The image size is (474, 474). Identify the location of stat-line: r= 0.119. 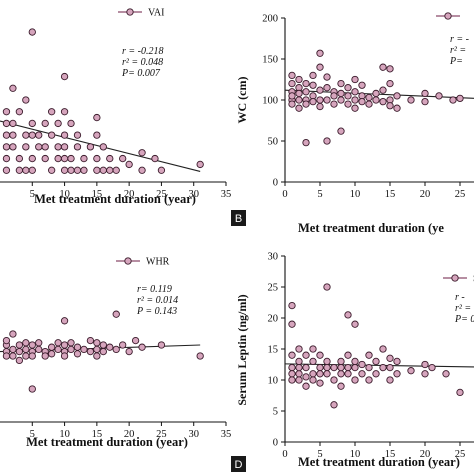
(154, 289).